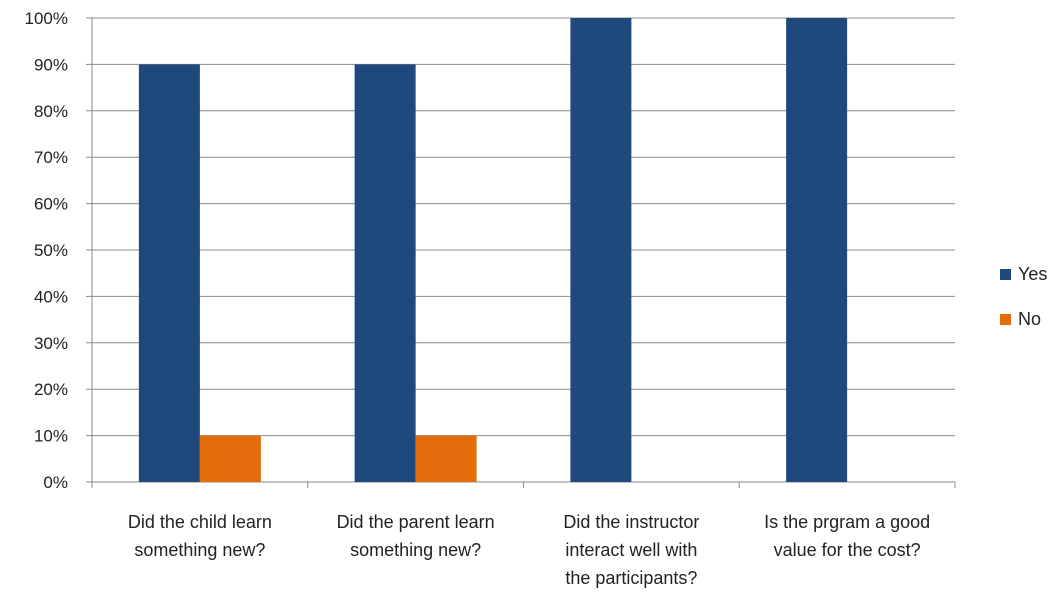  What do you see at coordinates (51, 296) in the screenshot?
I see `y-tick-label: 40%` at bounding box center [51, 296].